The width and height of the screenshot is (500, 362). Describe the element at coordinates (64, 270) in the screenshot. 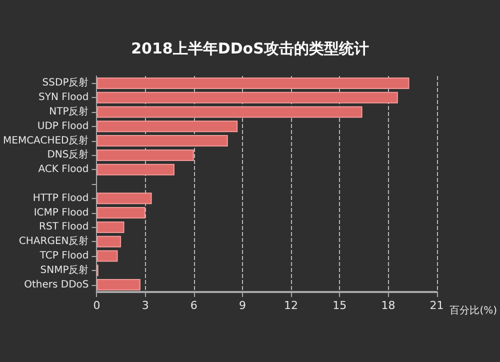

I see `y-tick-label: SNMP反射` at that location.